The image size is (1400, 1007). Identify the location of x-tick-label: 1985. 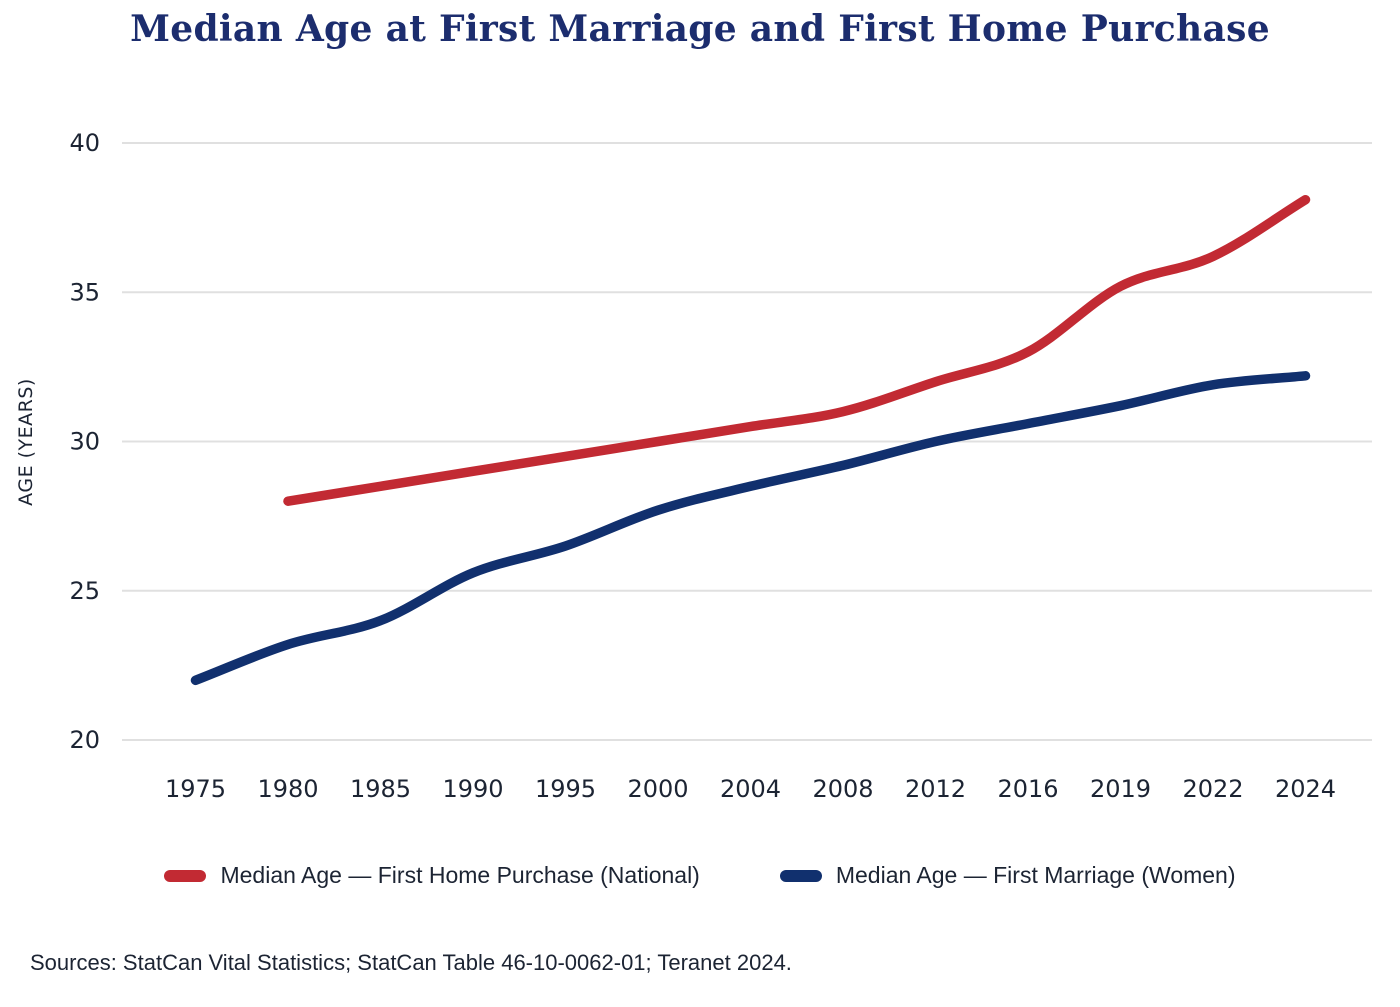
(380, 789).